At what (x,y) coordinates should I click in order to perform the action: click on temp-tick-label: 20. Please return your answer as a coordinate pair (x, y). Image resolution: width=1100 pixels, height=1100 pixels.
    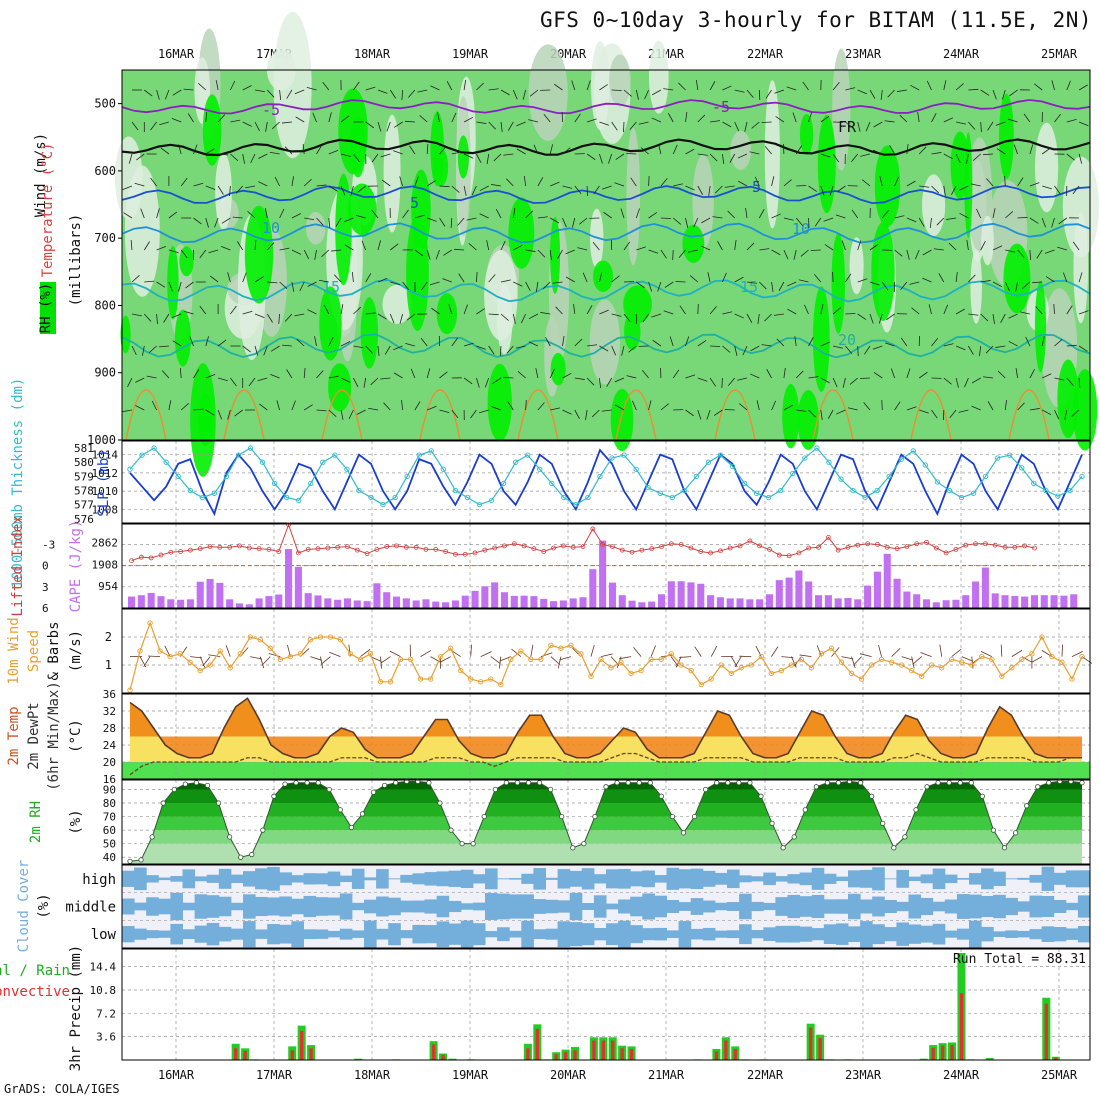
    Looking at the image, I should click on (109, 762).